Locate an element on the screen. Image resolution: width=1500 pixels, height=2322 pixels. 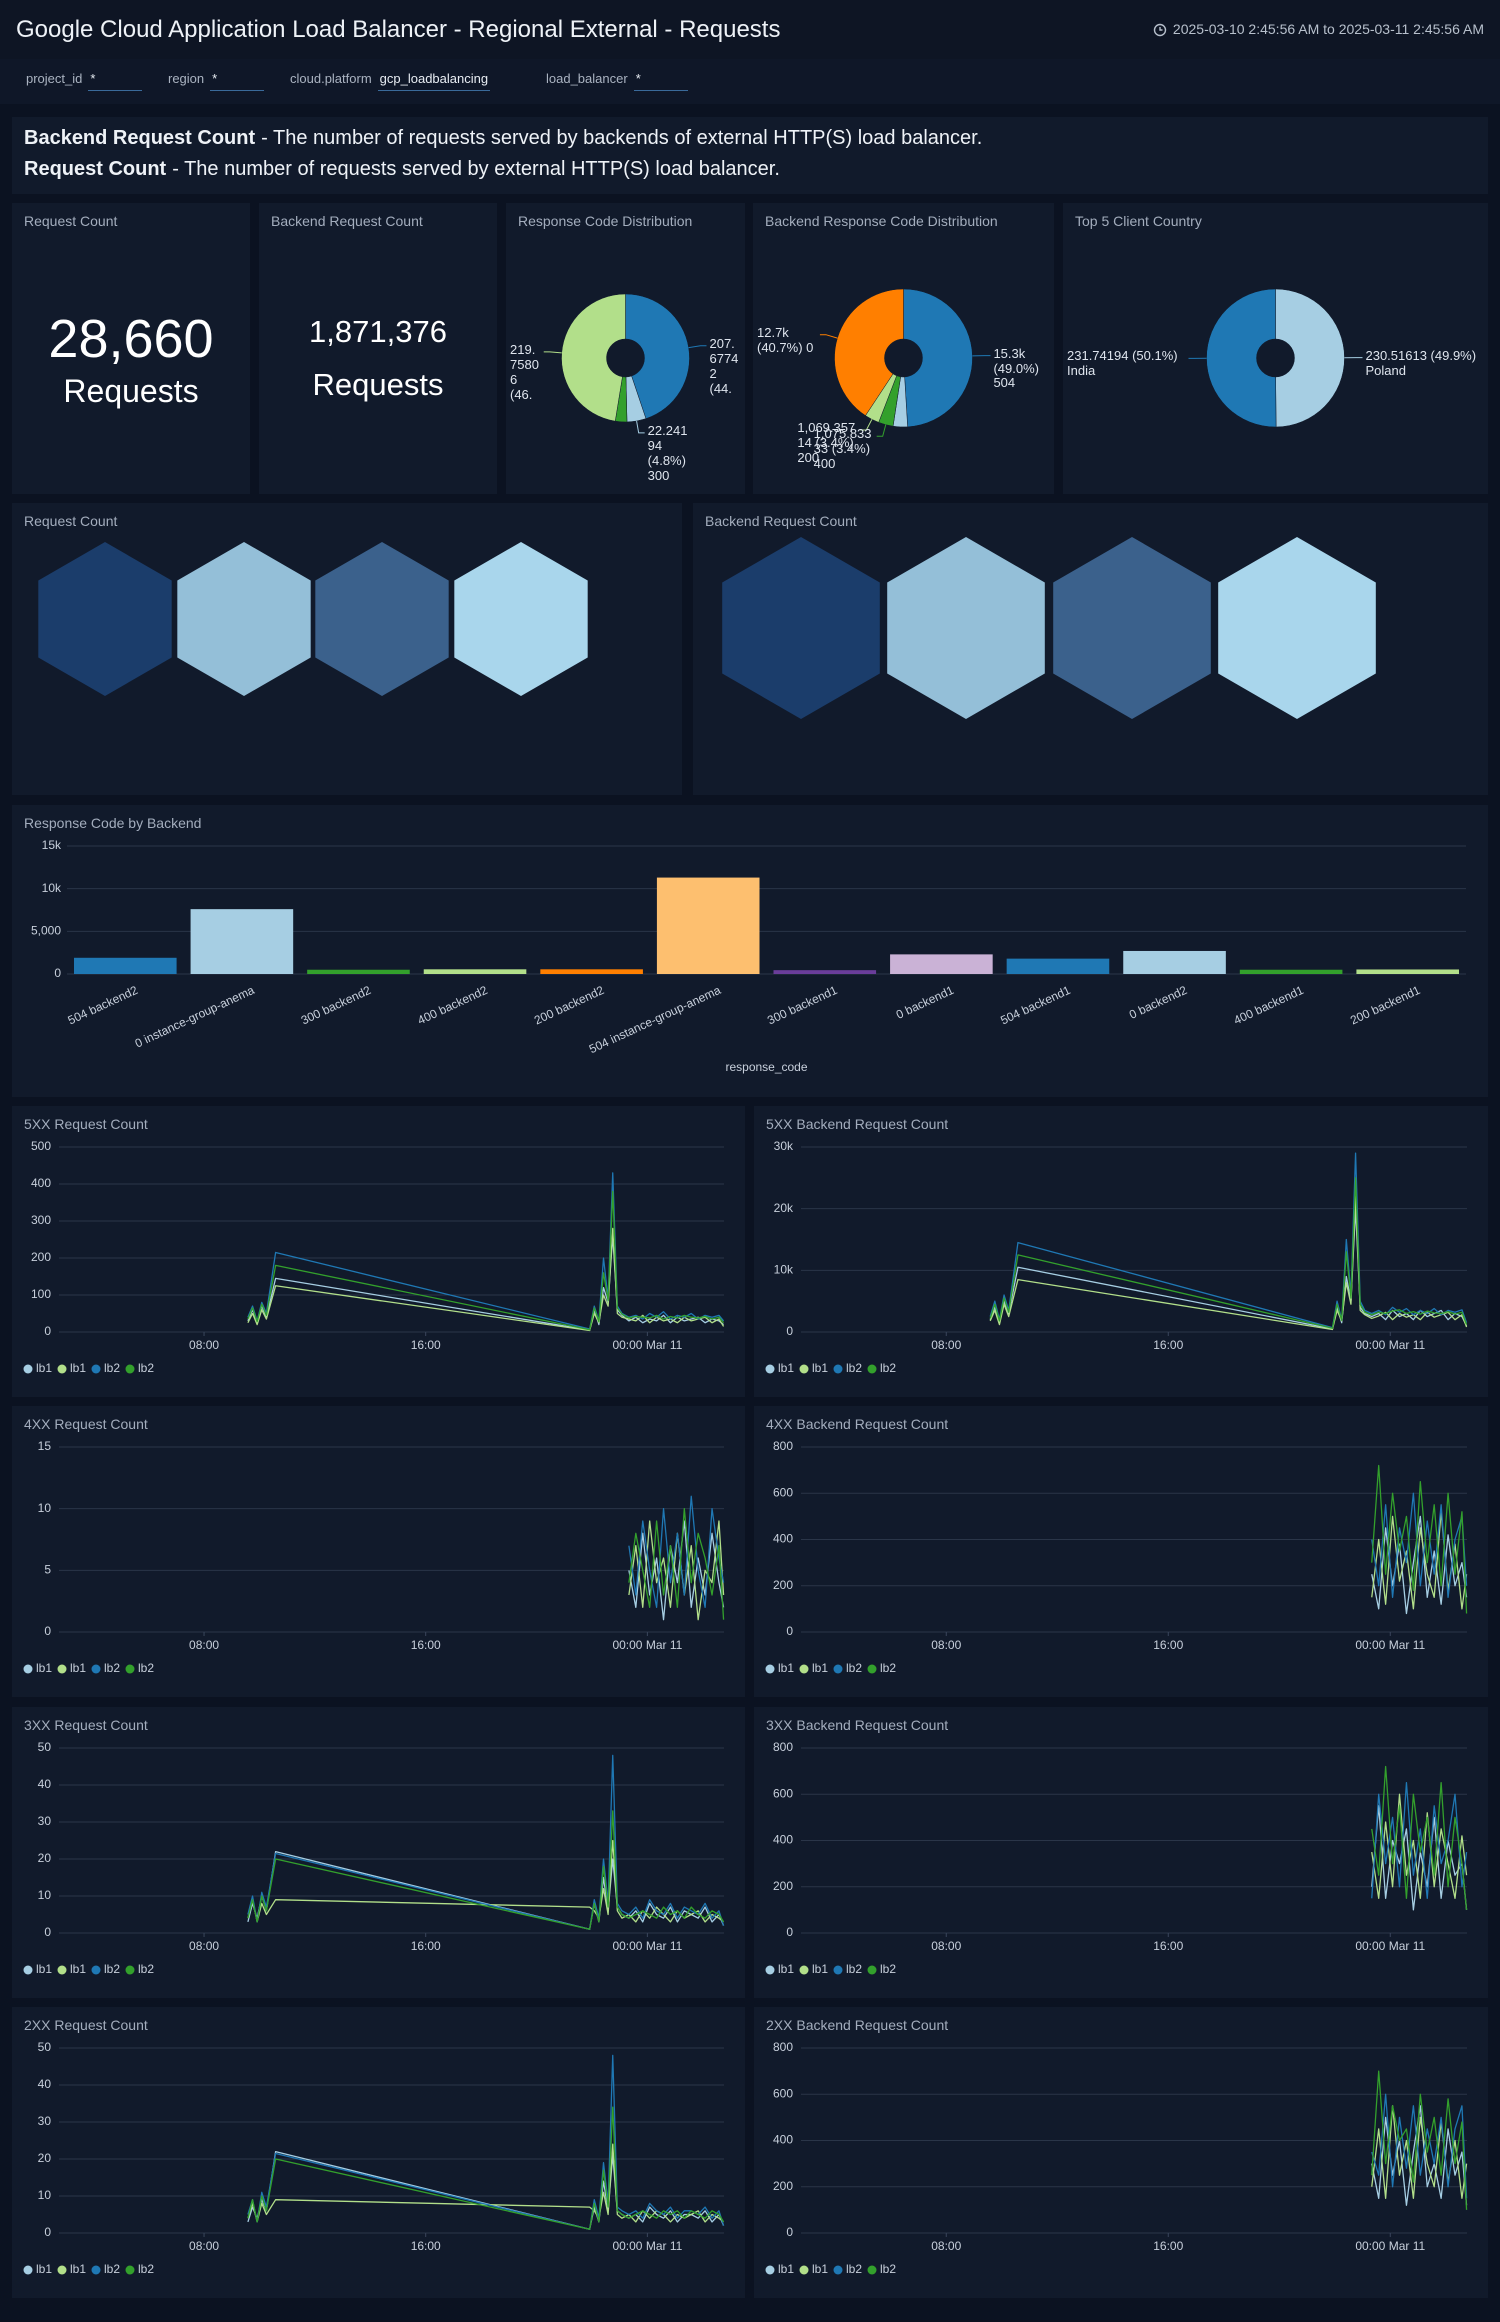
value-label: 207.67742 (44. is located at coordinates (724, 365).